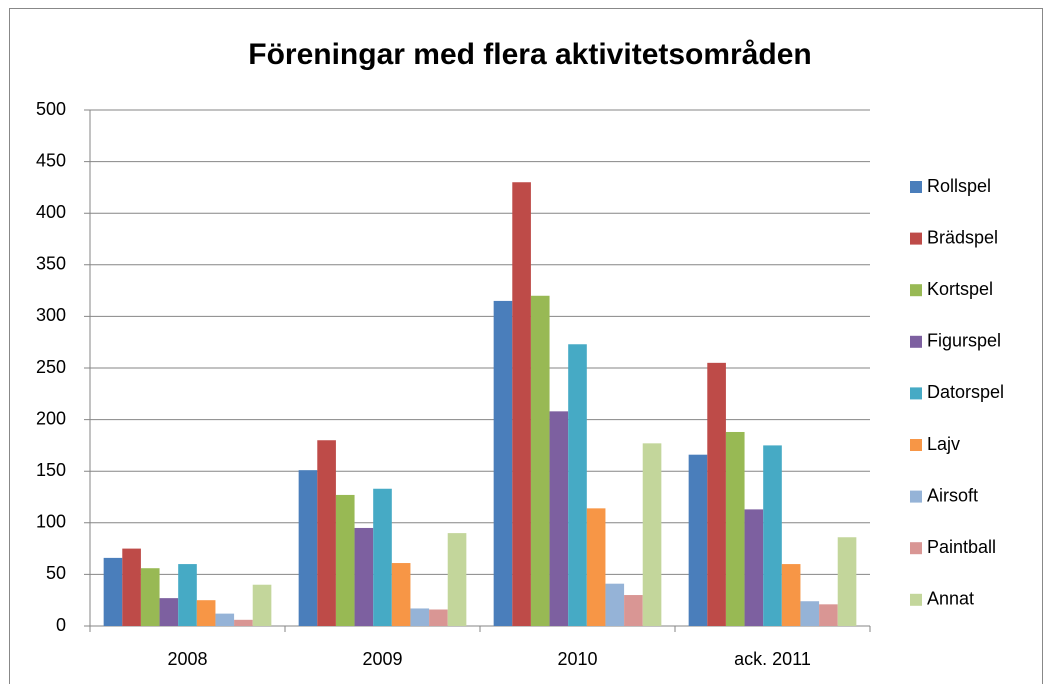 This screenshot has width=1052, height=684. Describe the element at coordinates (51, 315) in the screenshot. I see `y-tick-label: 300` at that location.